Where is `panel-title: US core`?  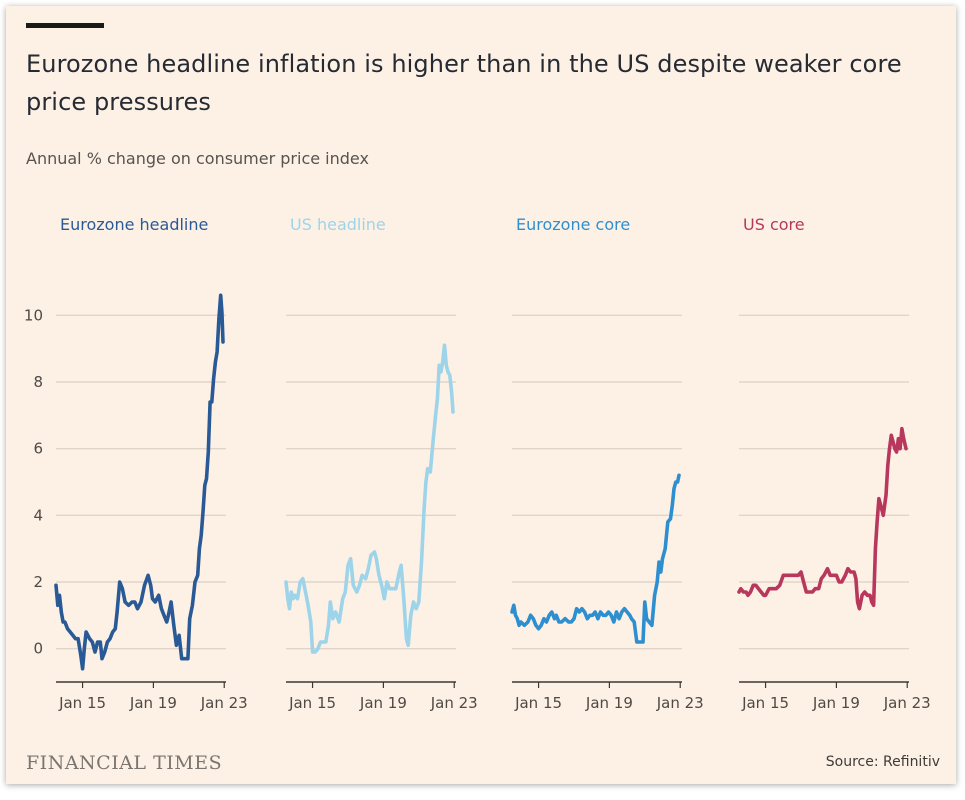 panel-title: US core is located at coordinates (774, 224).